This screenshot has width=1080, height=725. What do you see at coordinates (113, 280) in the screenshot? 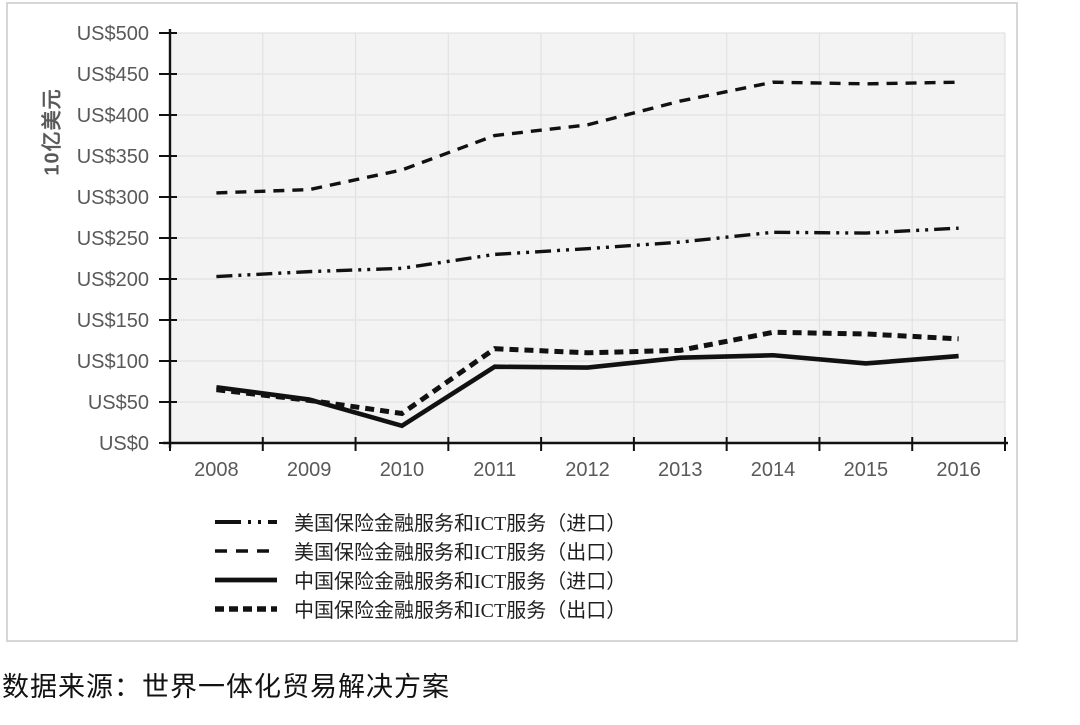
I see `y-tick-label: US$200` at bounding box center [113, 280].